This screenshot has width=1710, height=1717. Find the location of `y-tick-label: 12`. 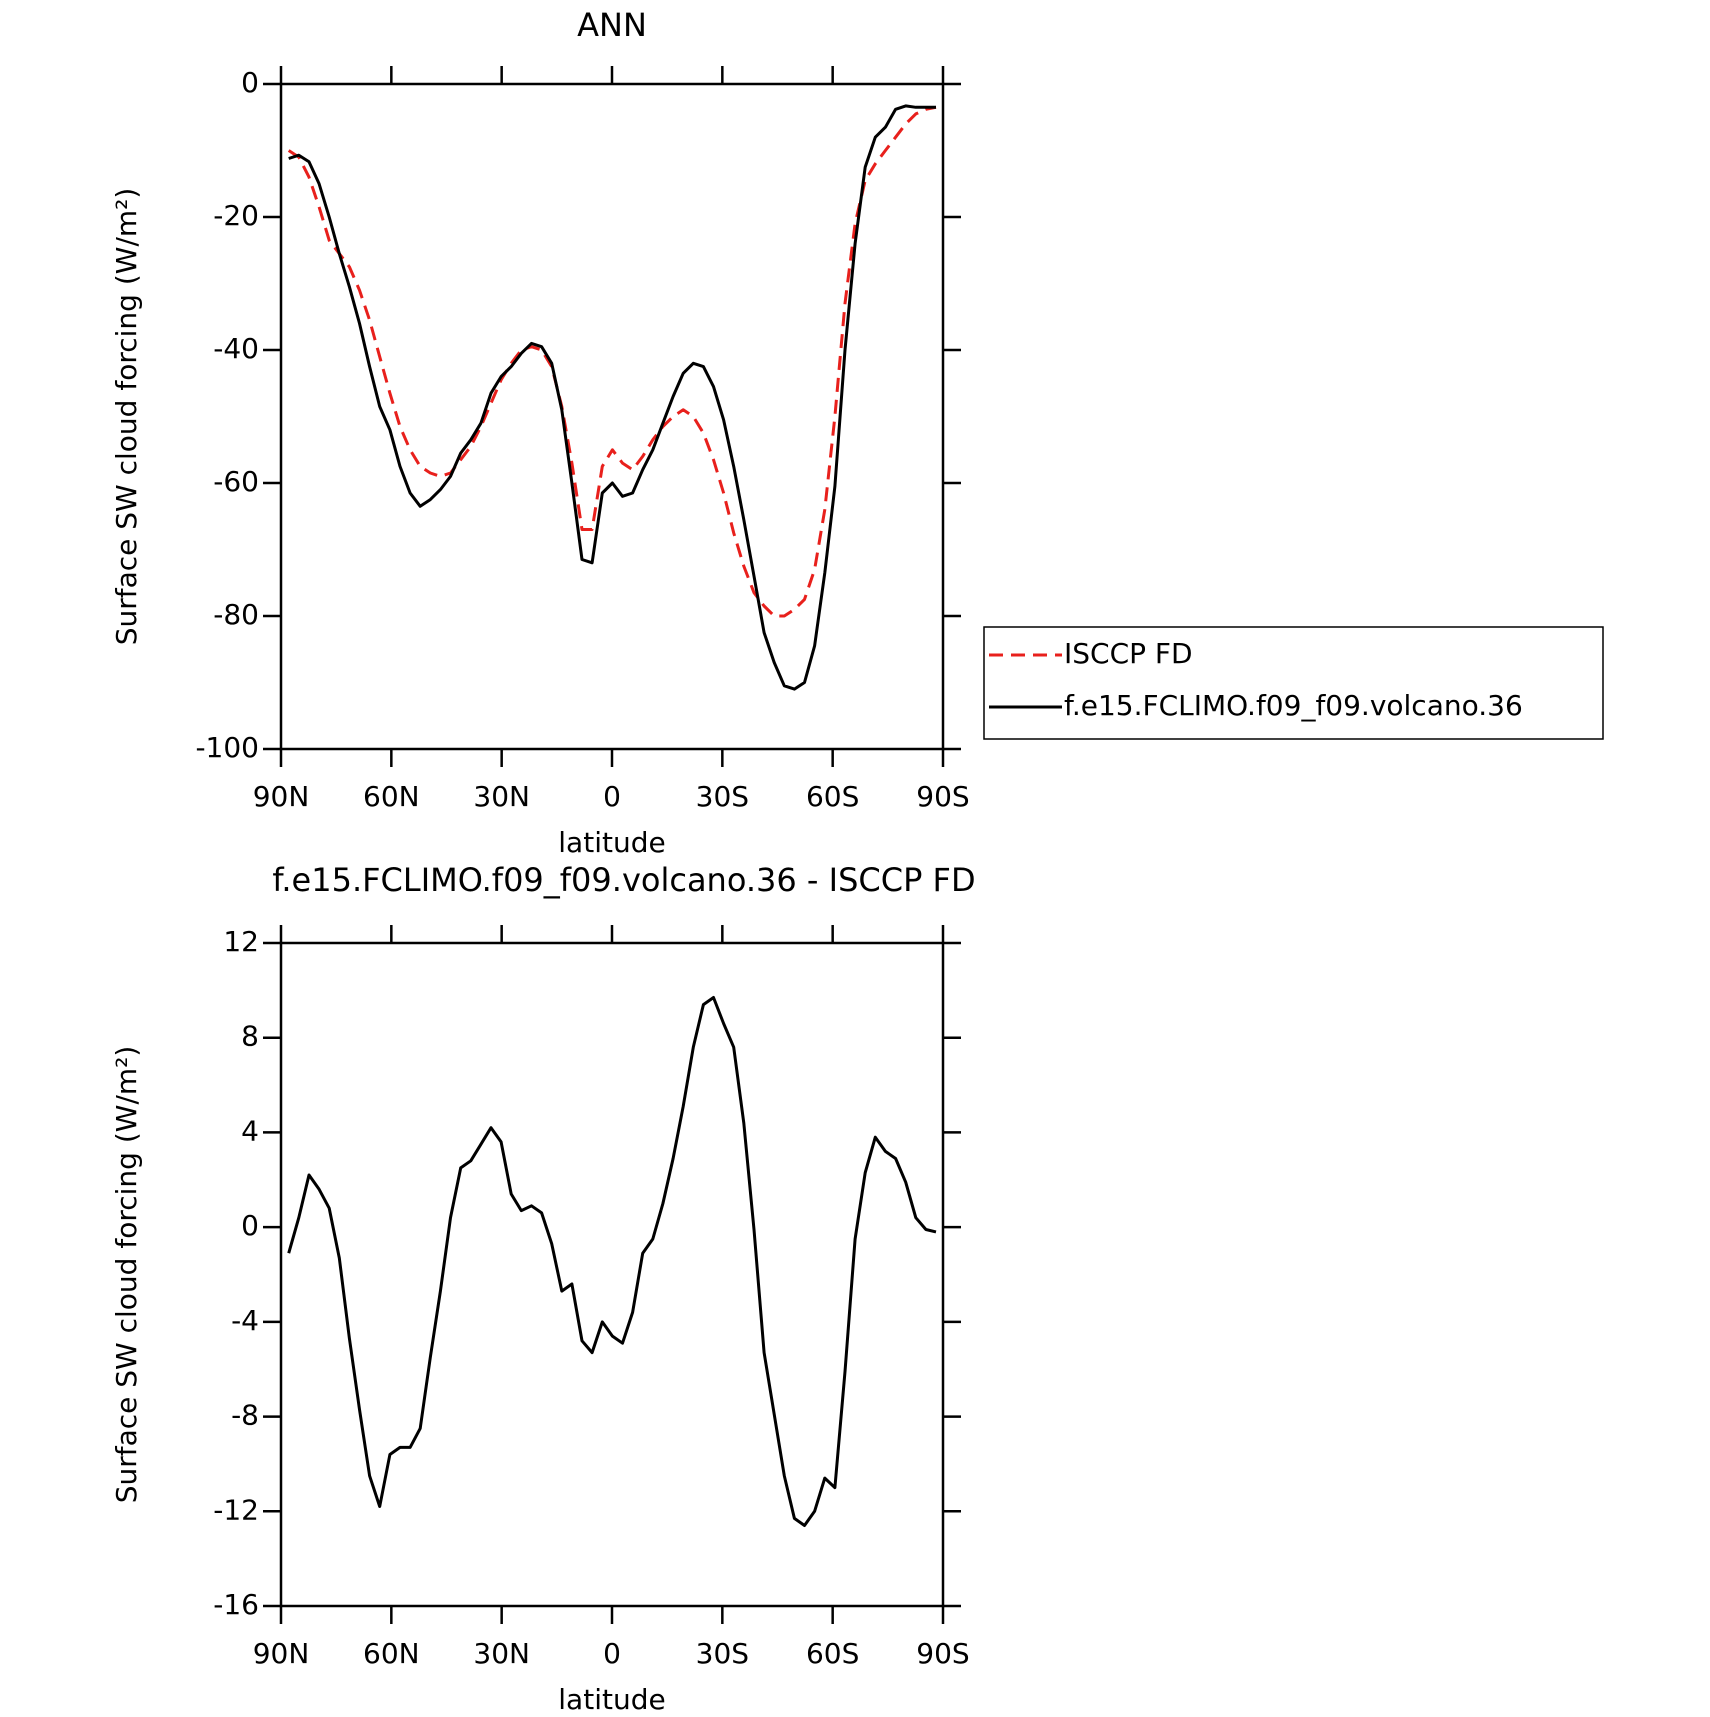

y-tick-label: 12 is located at coordinates (241, 941).